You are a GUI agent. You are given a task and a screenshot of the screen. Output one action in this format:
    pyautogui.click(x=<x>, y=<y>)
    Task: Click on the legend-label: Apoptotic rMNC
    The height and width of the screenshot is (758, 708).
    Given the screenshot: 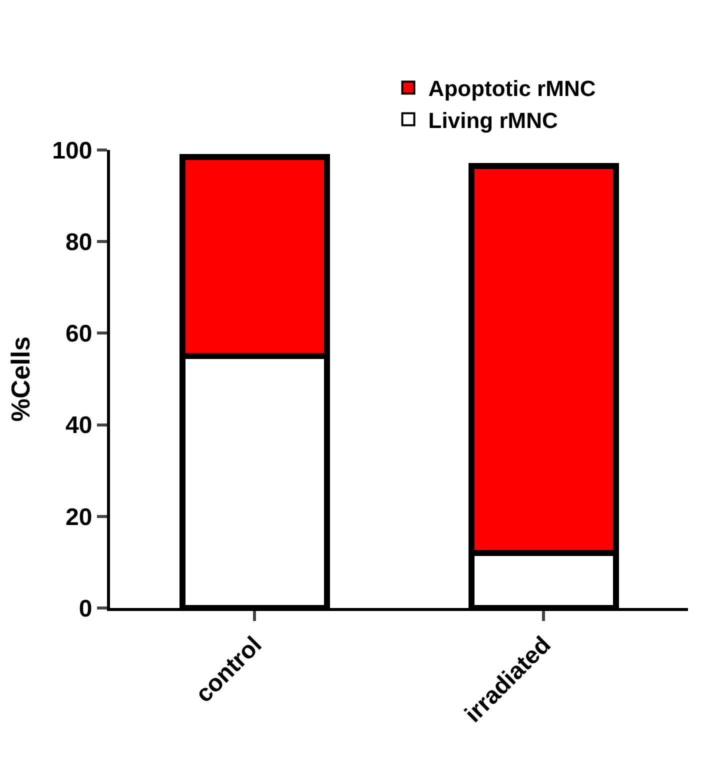 What is the action you would take?
    pyautogui.click(x=512, y=89)
    